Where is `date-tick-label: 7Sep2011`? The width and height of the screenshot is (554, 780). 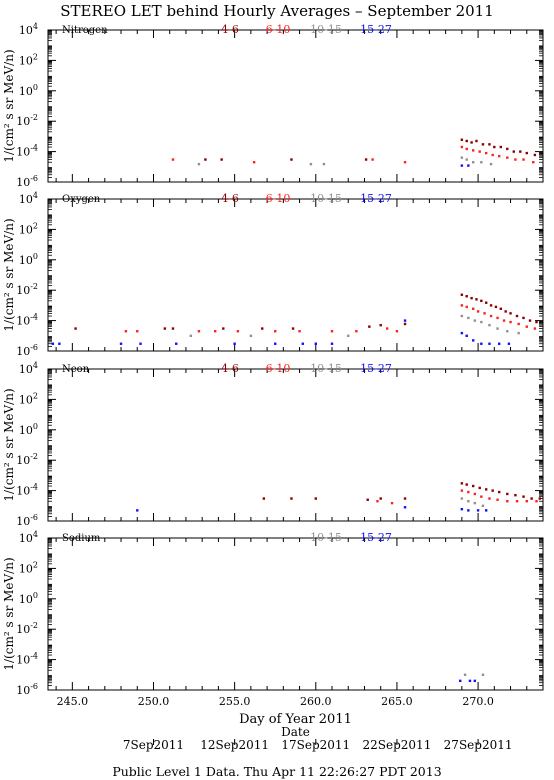
date-tick-label: 7Sep2011 is located at coordinates (153, 745).